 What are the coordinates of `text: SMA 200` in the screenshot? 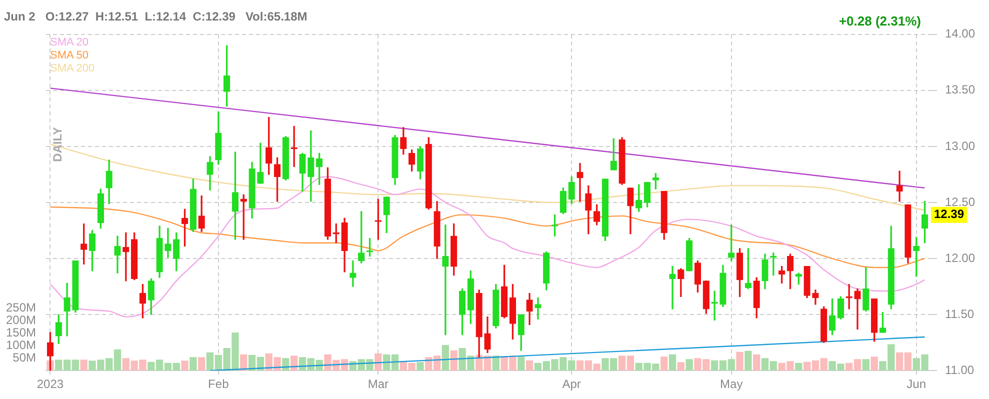 It's located at (72, 68).